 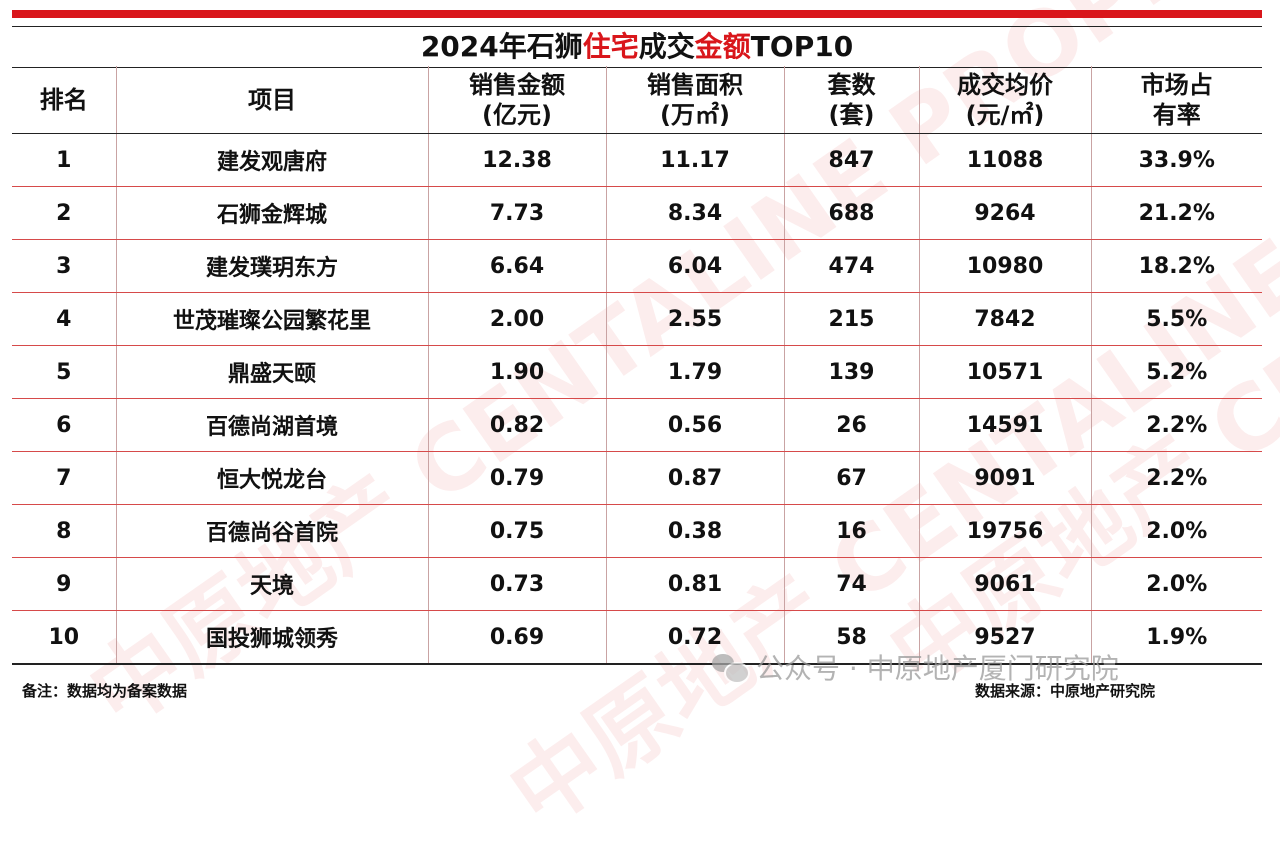 What do you see at coordinates (1005, 584) in the screenshot?
I see `cell-avg-price: 9061` at bounding box center [1005, 584].